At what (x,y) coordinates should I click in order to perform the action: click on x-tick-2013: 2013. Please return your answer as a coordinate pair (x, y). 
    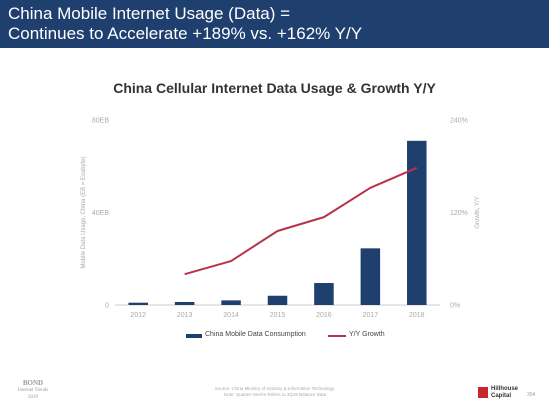
    Looking at the image, I should click on (185, 315).